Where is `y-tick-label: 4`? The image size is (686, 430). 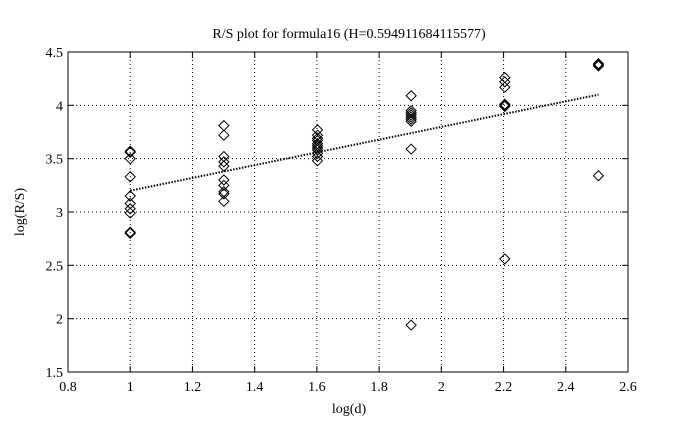
y-tick-label: 4 is located at coordinates (59, 106).